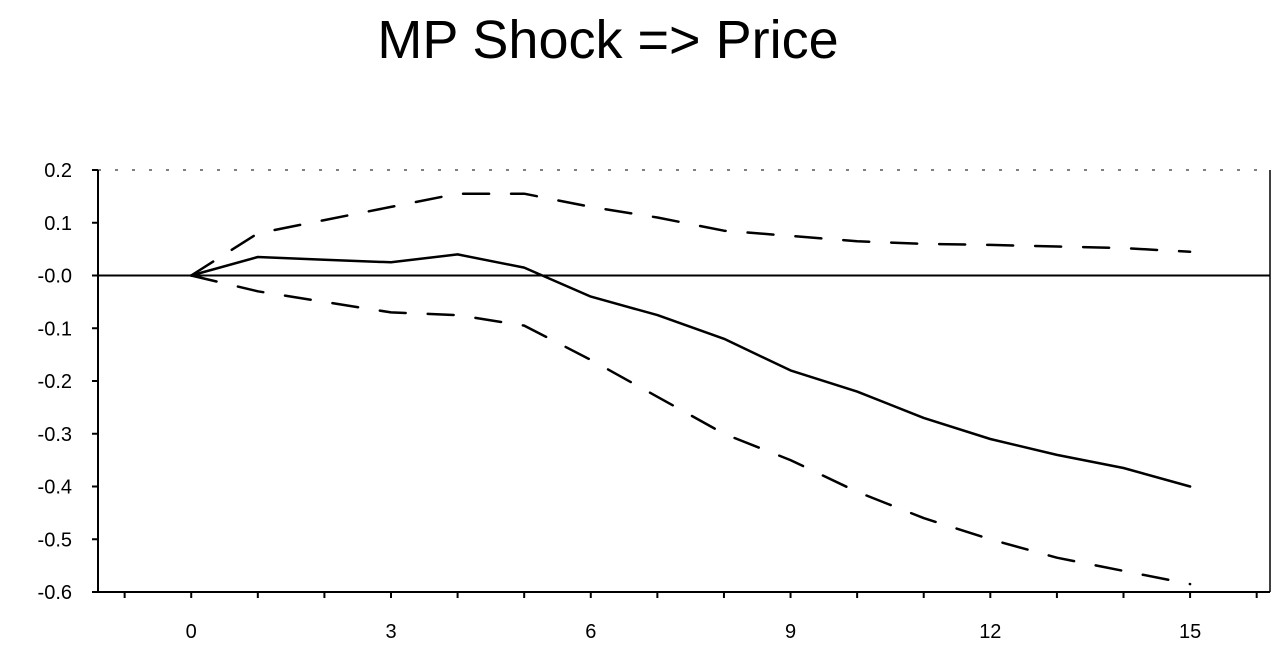 This screenshot has width=1276, height=657. Describe the element at coordinates (191, 632) in the screenshot. I see `x-tick-label: 0` at that location.